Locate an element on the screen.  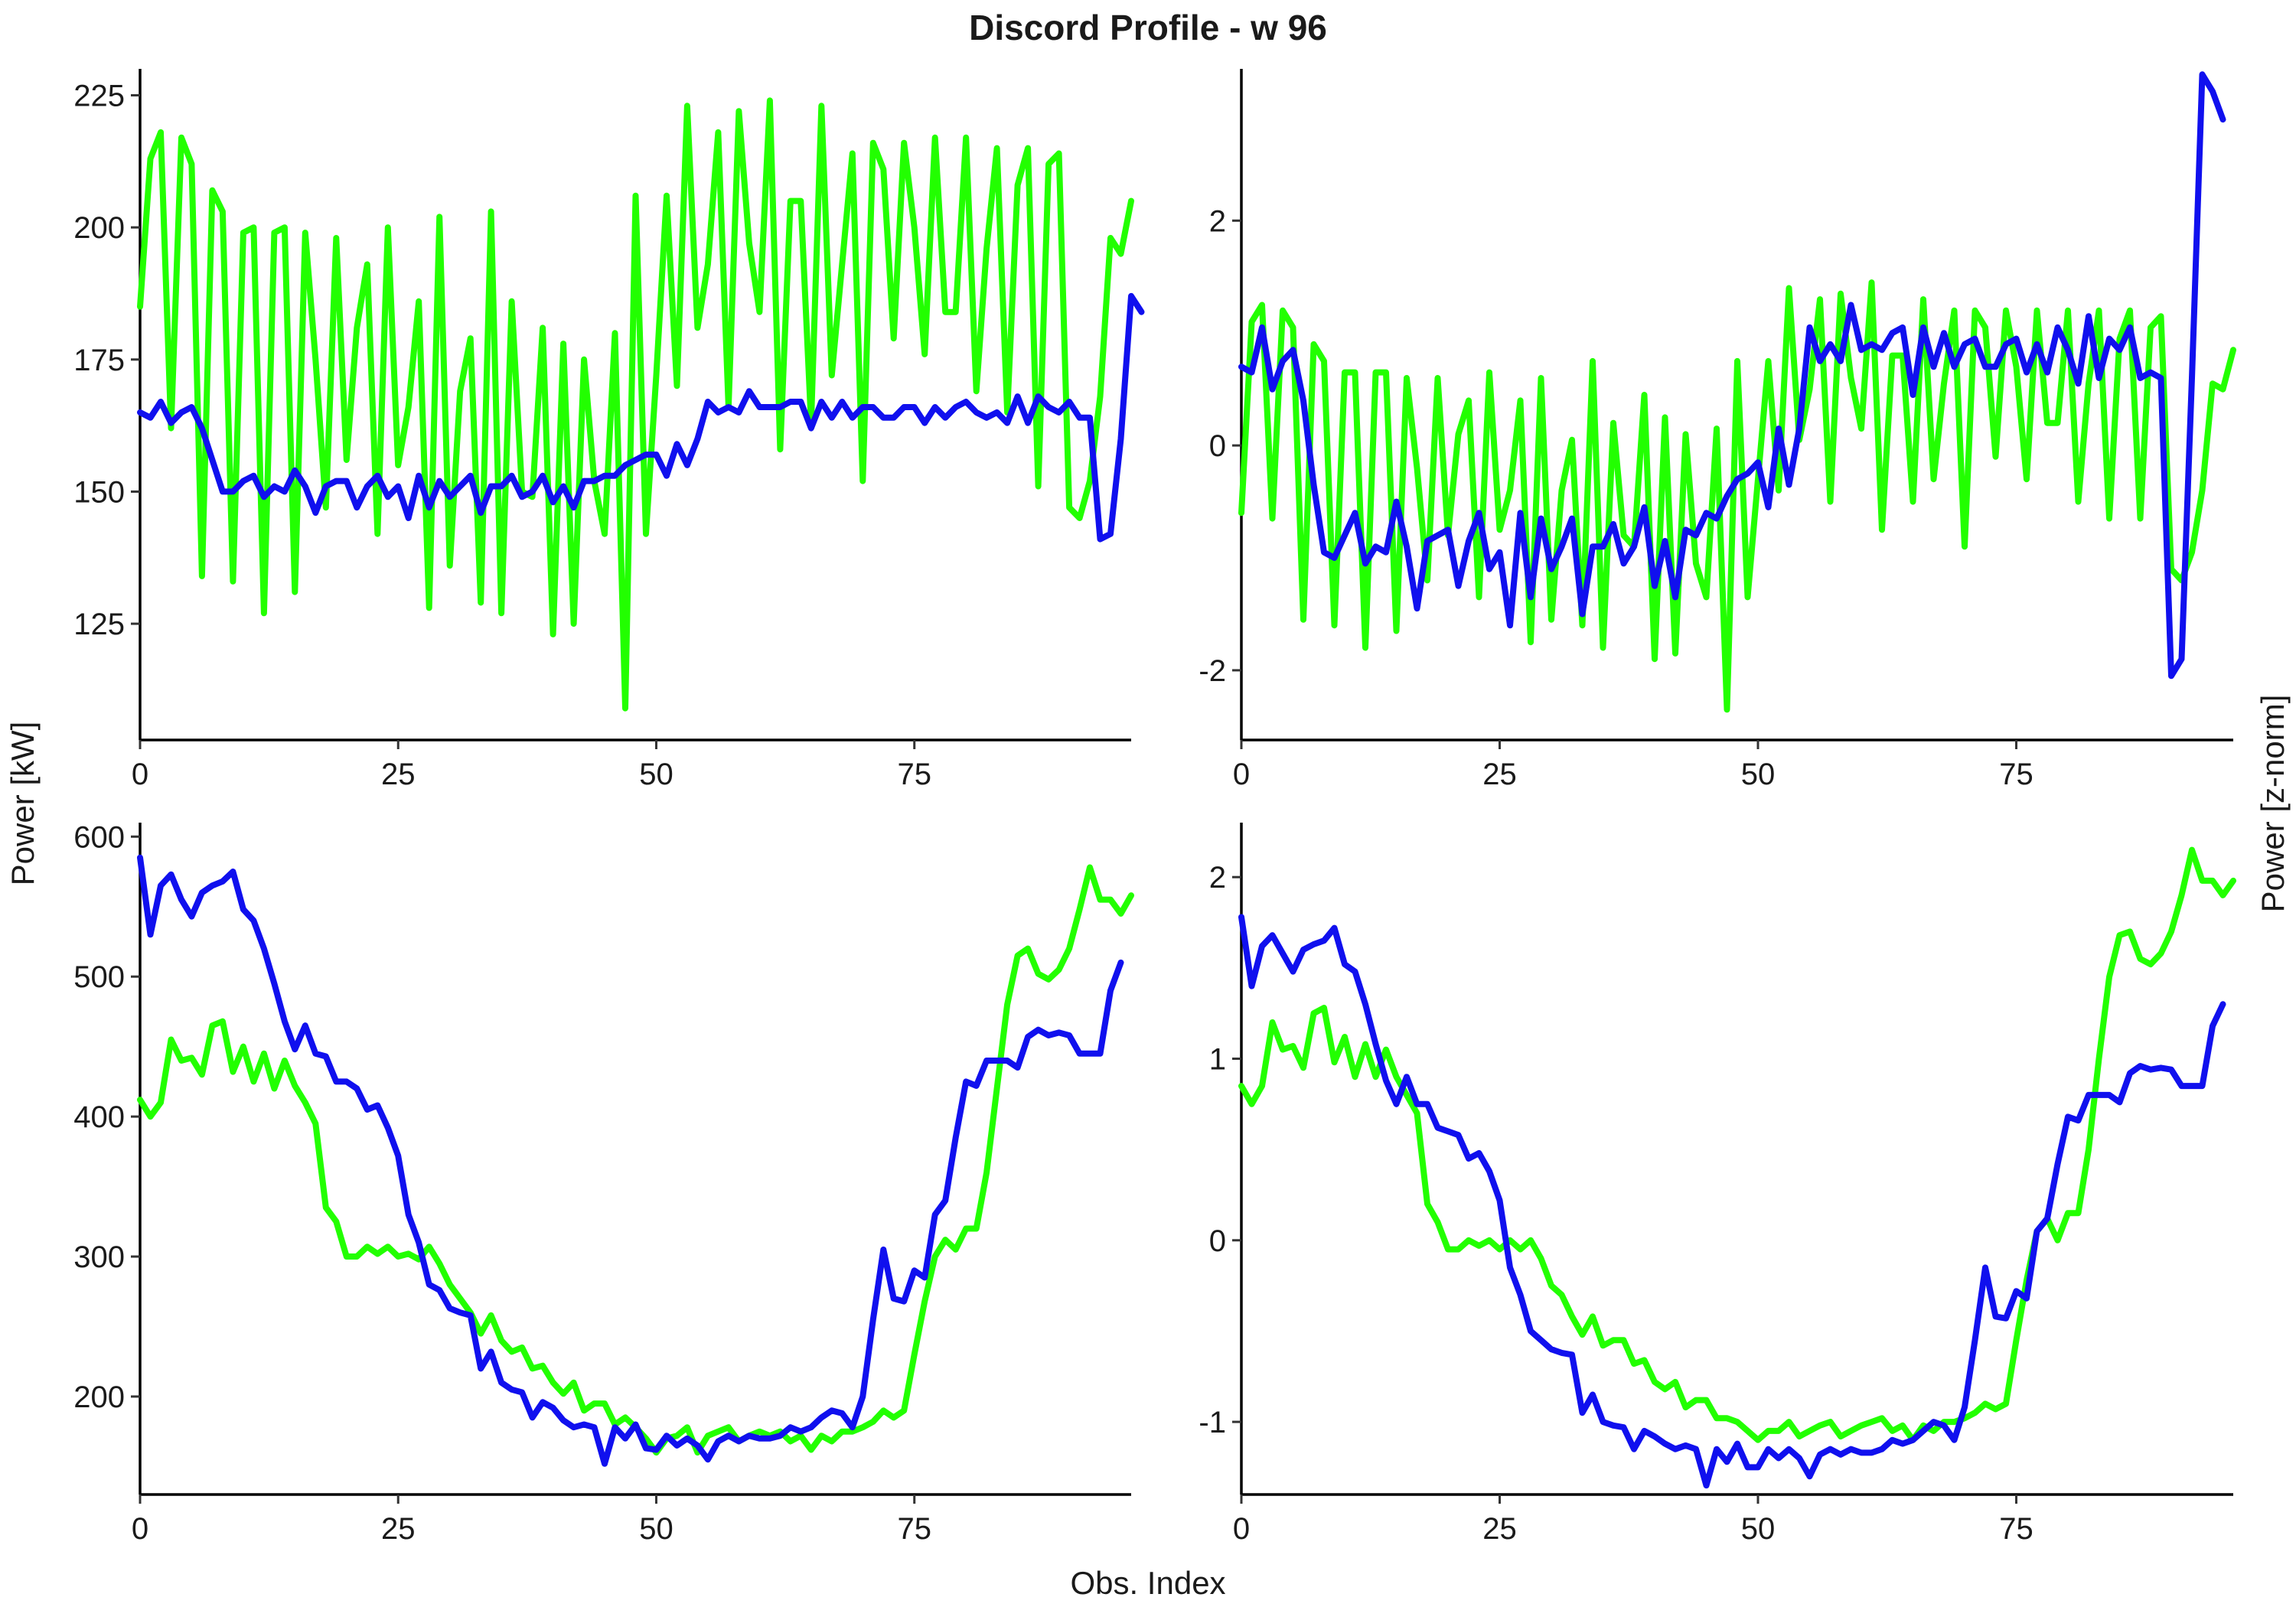
series-line-green is located at coordinates (1737, 496).